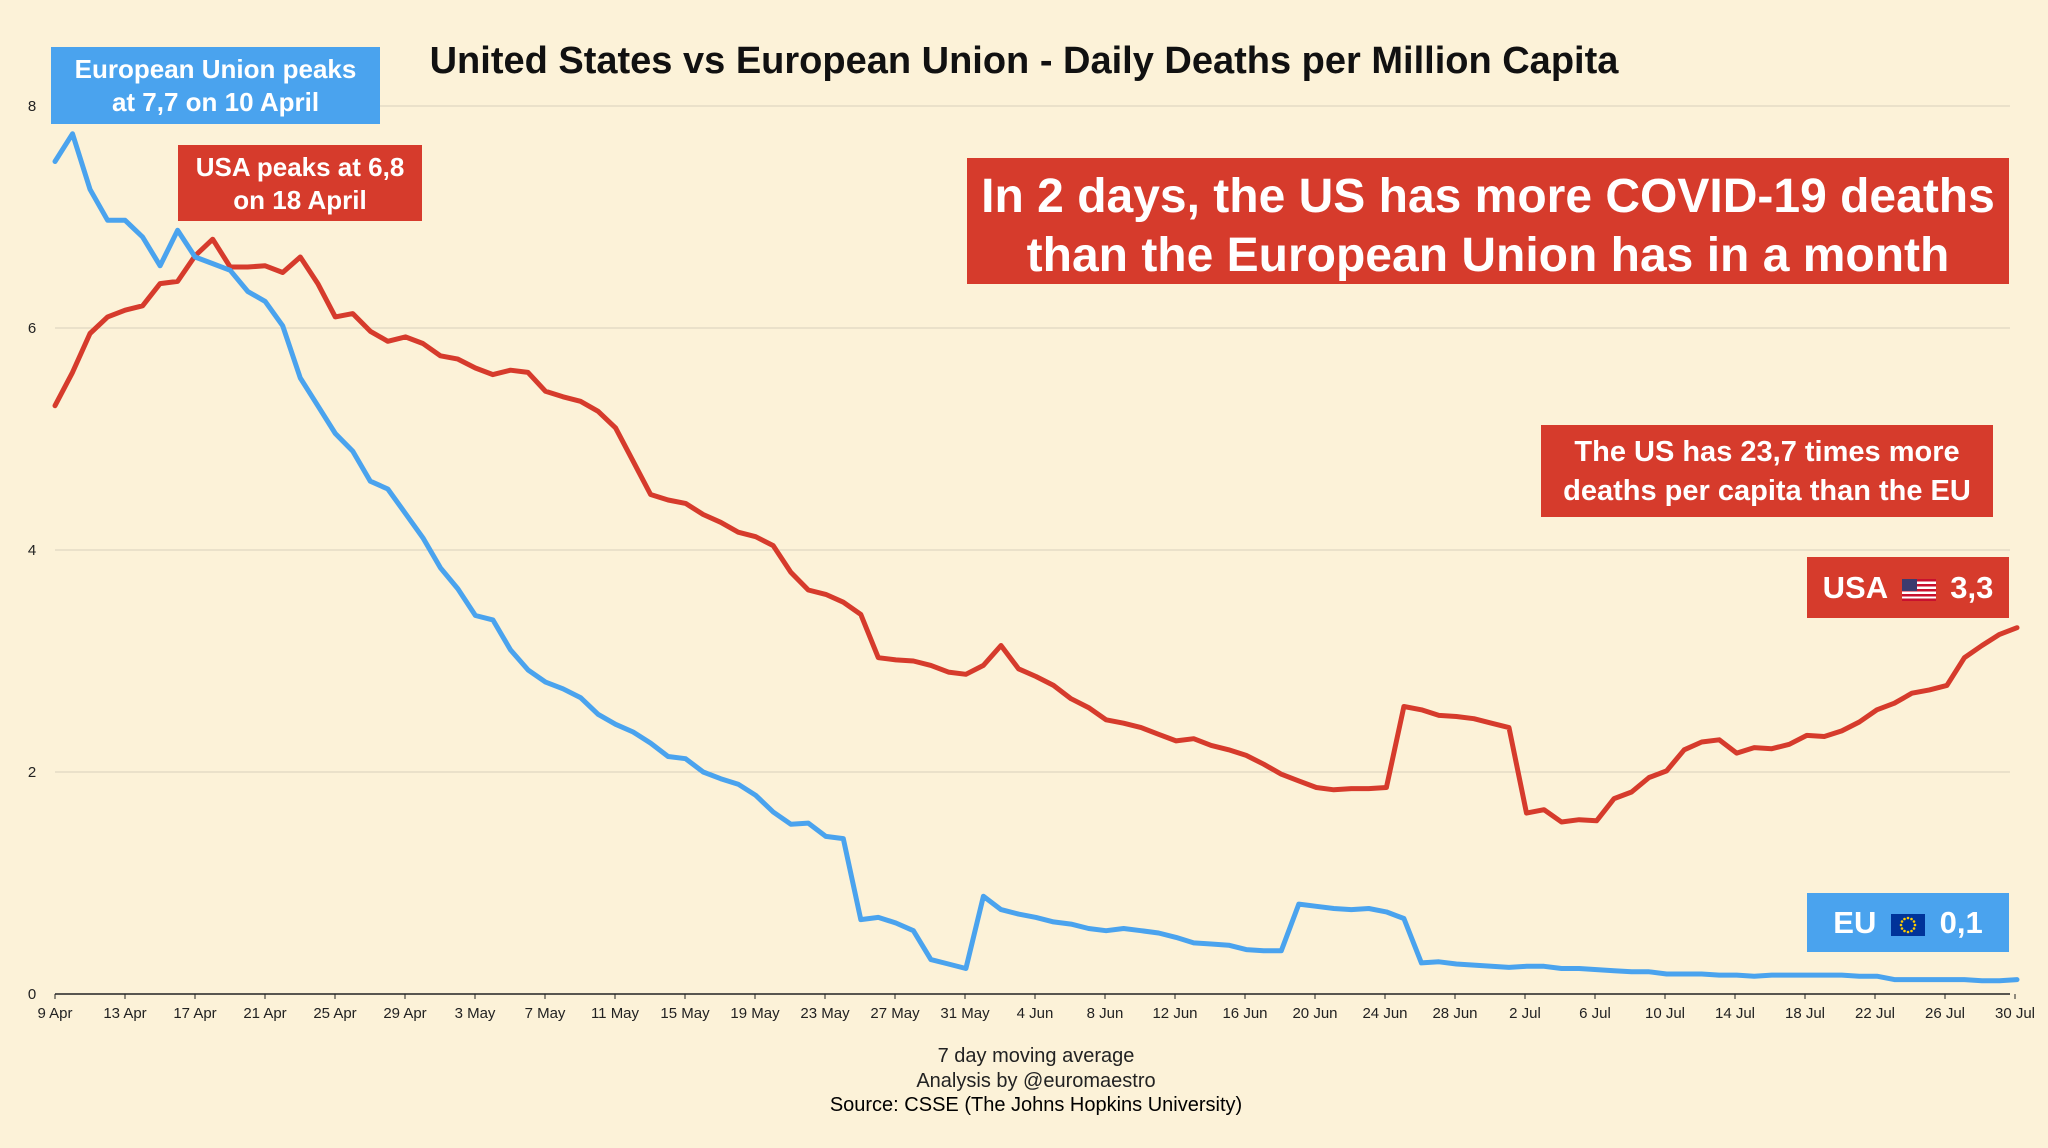 This screenshot has height=1148, width=2048. Describe the element at coordinates (825, 1013) in the screenshot. I see `x-tick-label: 23 May` at that location.